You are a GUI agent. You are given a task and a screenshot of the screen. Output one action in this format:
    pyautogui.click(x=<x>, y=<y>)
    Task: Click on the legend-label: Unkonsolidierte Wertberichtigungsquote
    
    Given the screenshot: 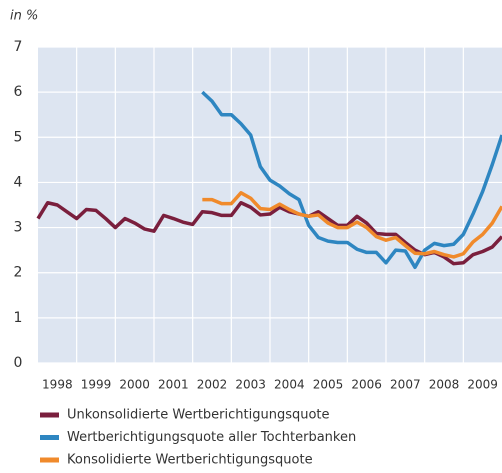 What is the action you would take?
    pyautogui.click(x=198, y=415)
    